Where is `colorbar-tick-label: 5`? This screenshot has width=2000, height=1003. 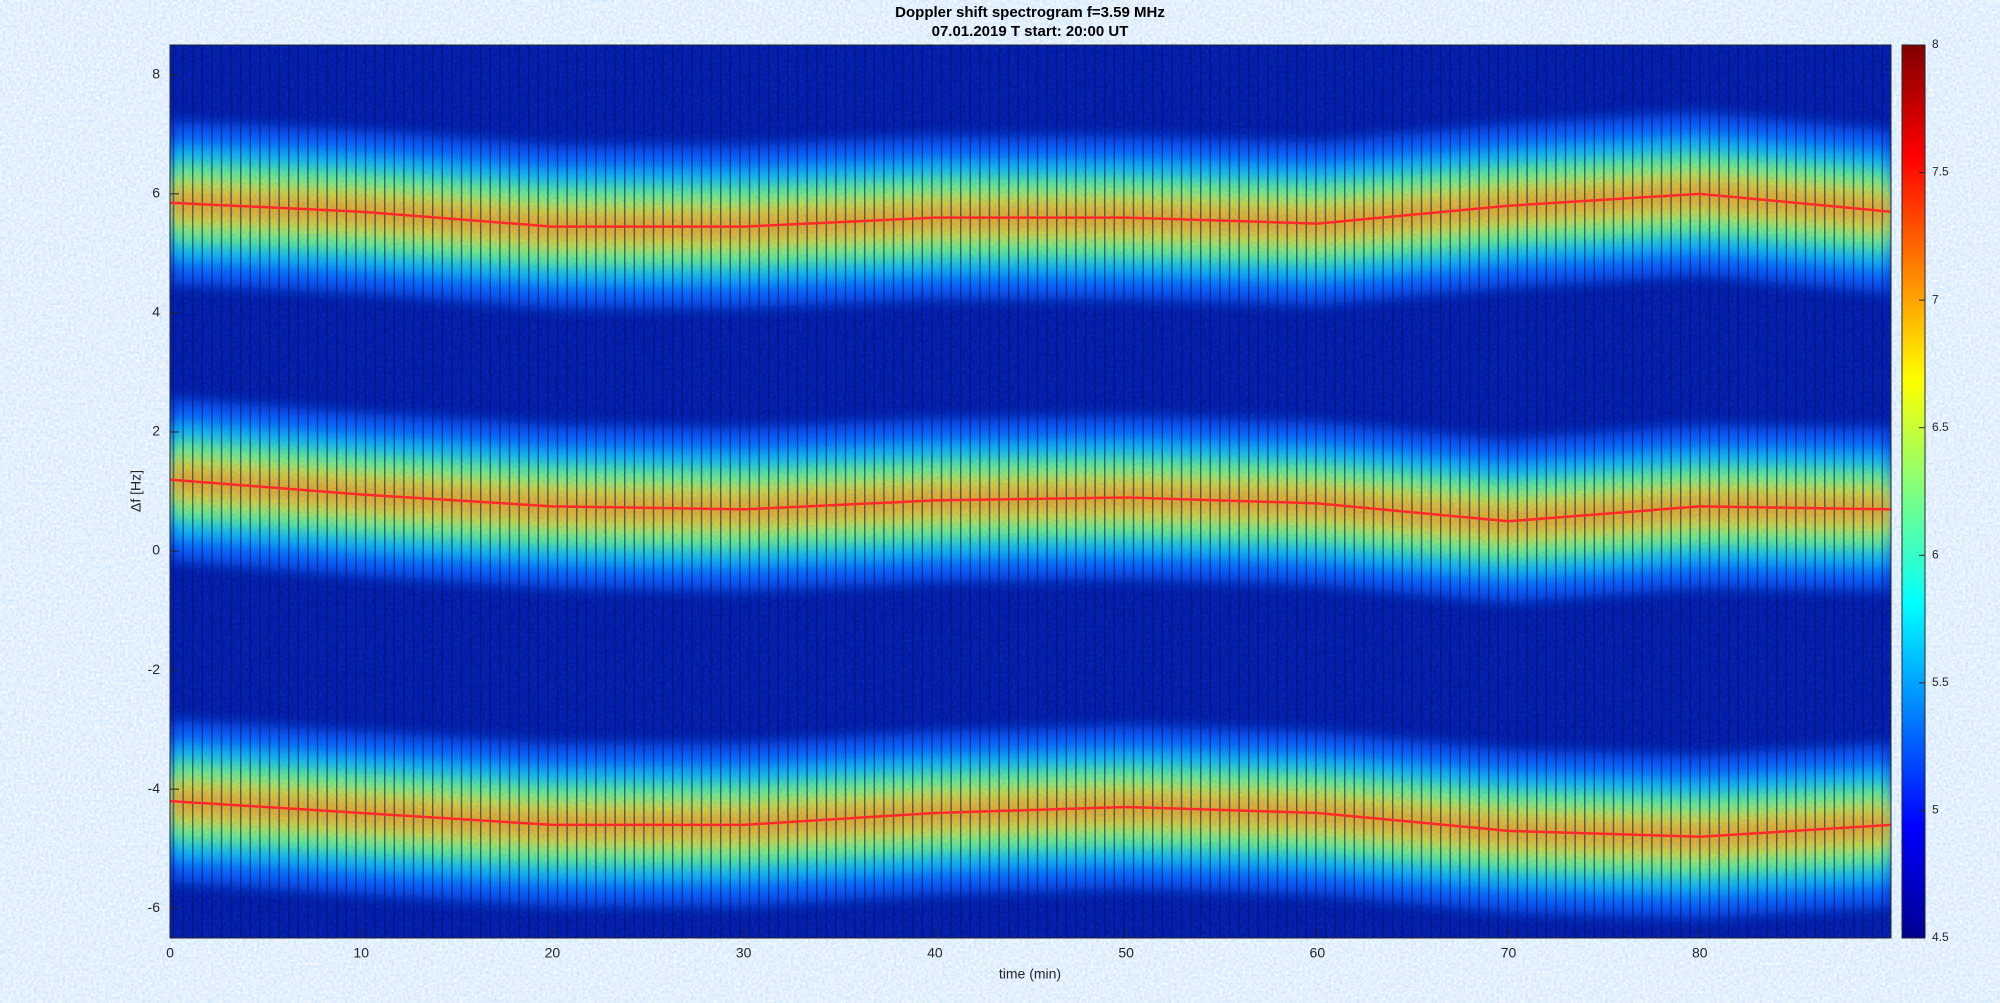
colorbar-tick-label: 5 is located at coordinates (1935, 810).